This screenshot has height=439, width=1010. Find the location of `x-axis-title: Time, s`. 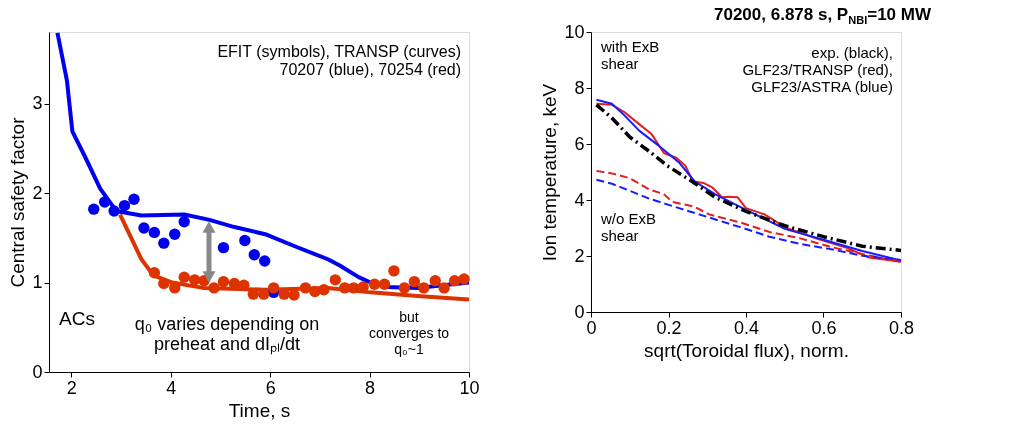

x-axis-title: Time, s is located at coordinates (259, 410).